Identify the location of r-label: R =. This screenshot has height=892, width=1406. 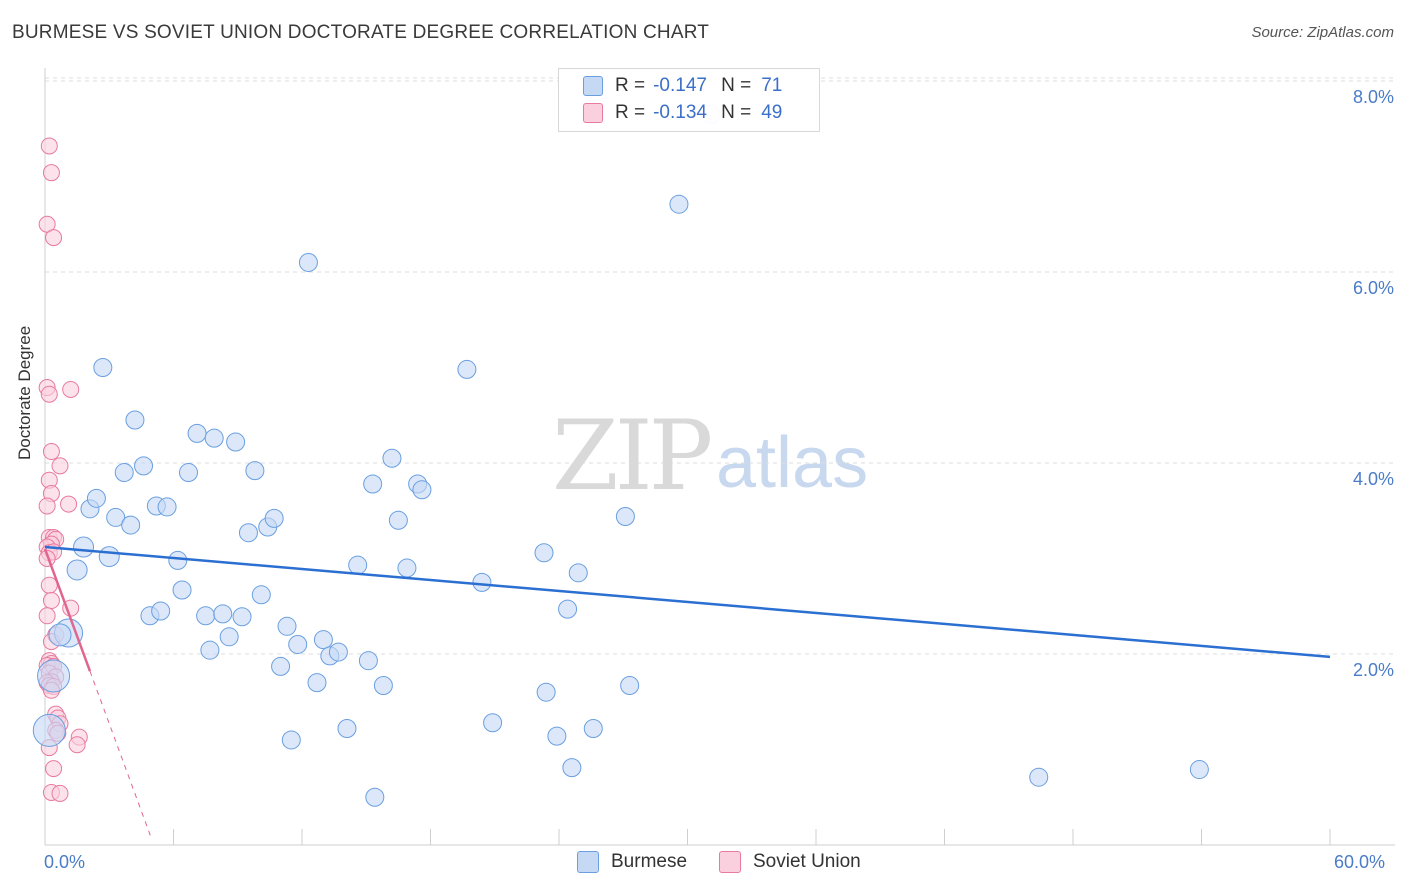
(630, 112).